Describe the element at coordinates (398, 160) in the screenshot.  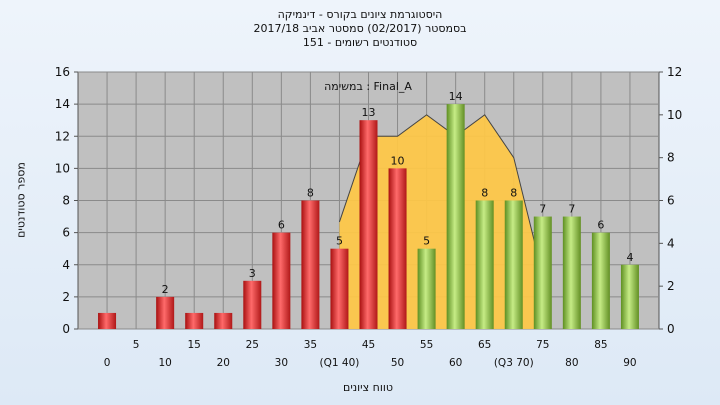
I see `data-label: 10` at that location.